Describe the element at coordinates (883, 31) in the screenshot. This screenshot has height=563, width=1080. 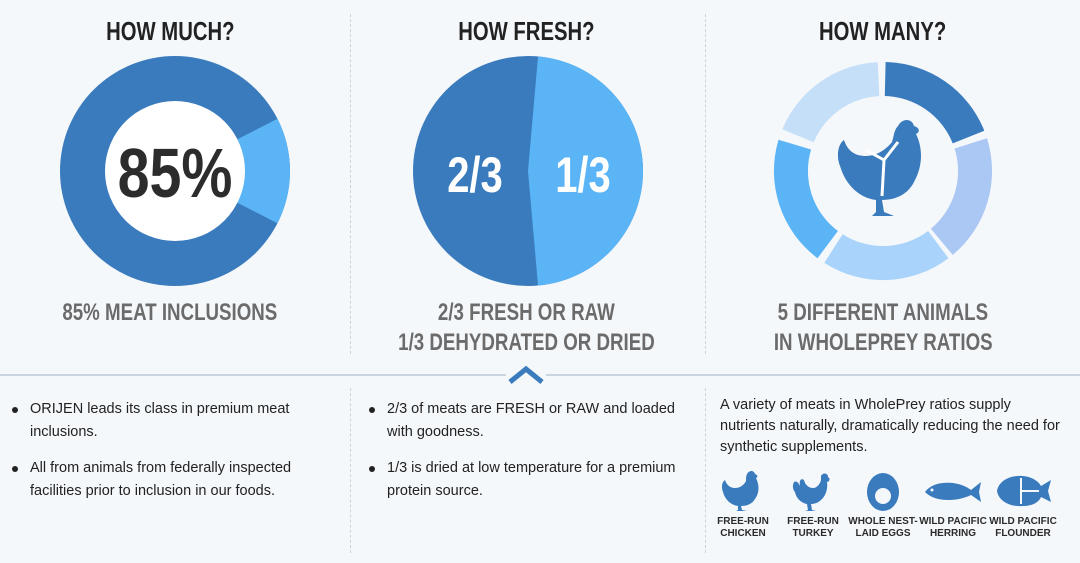
I see `how-many-heading: HOW MANY?` at that location.